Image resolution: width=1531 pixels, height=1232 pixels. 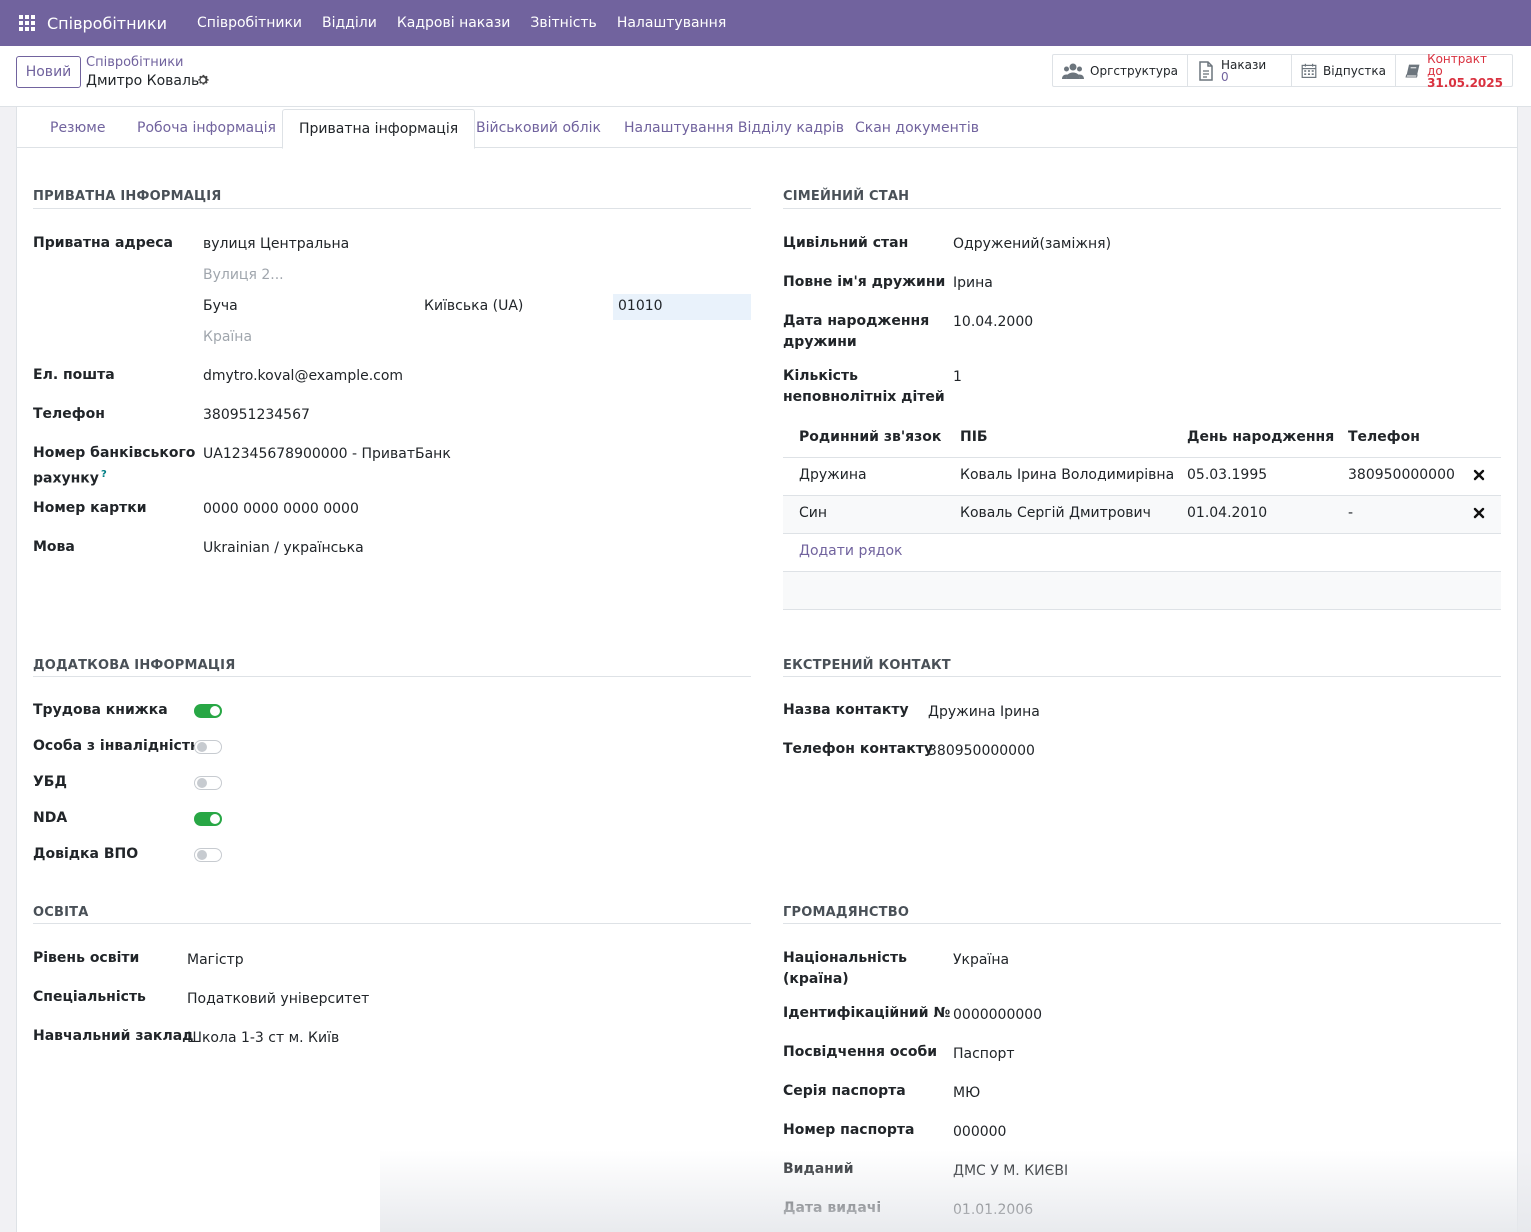 What do you see at coordinates (78, 128) in the screenshot?
I see `tab-resume: Резюме` at bounding box center [78, 128].